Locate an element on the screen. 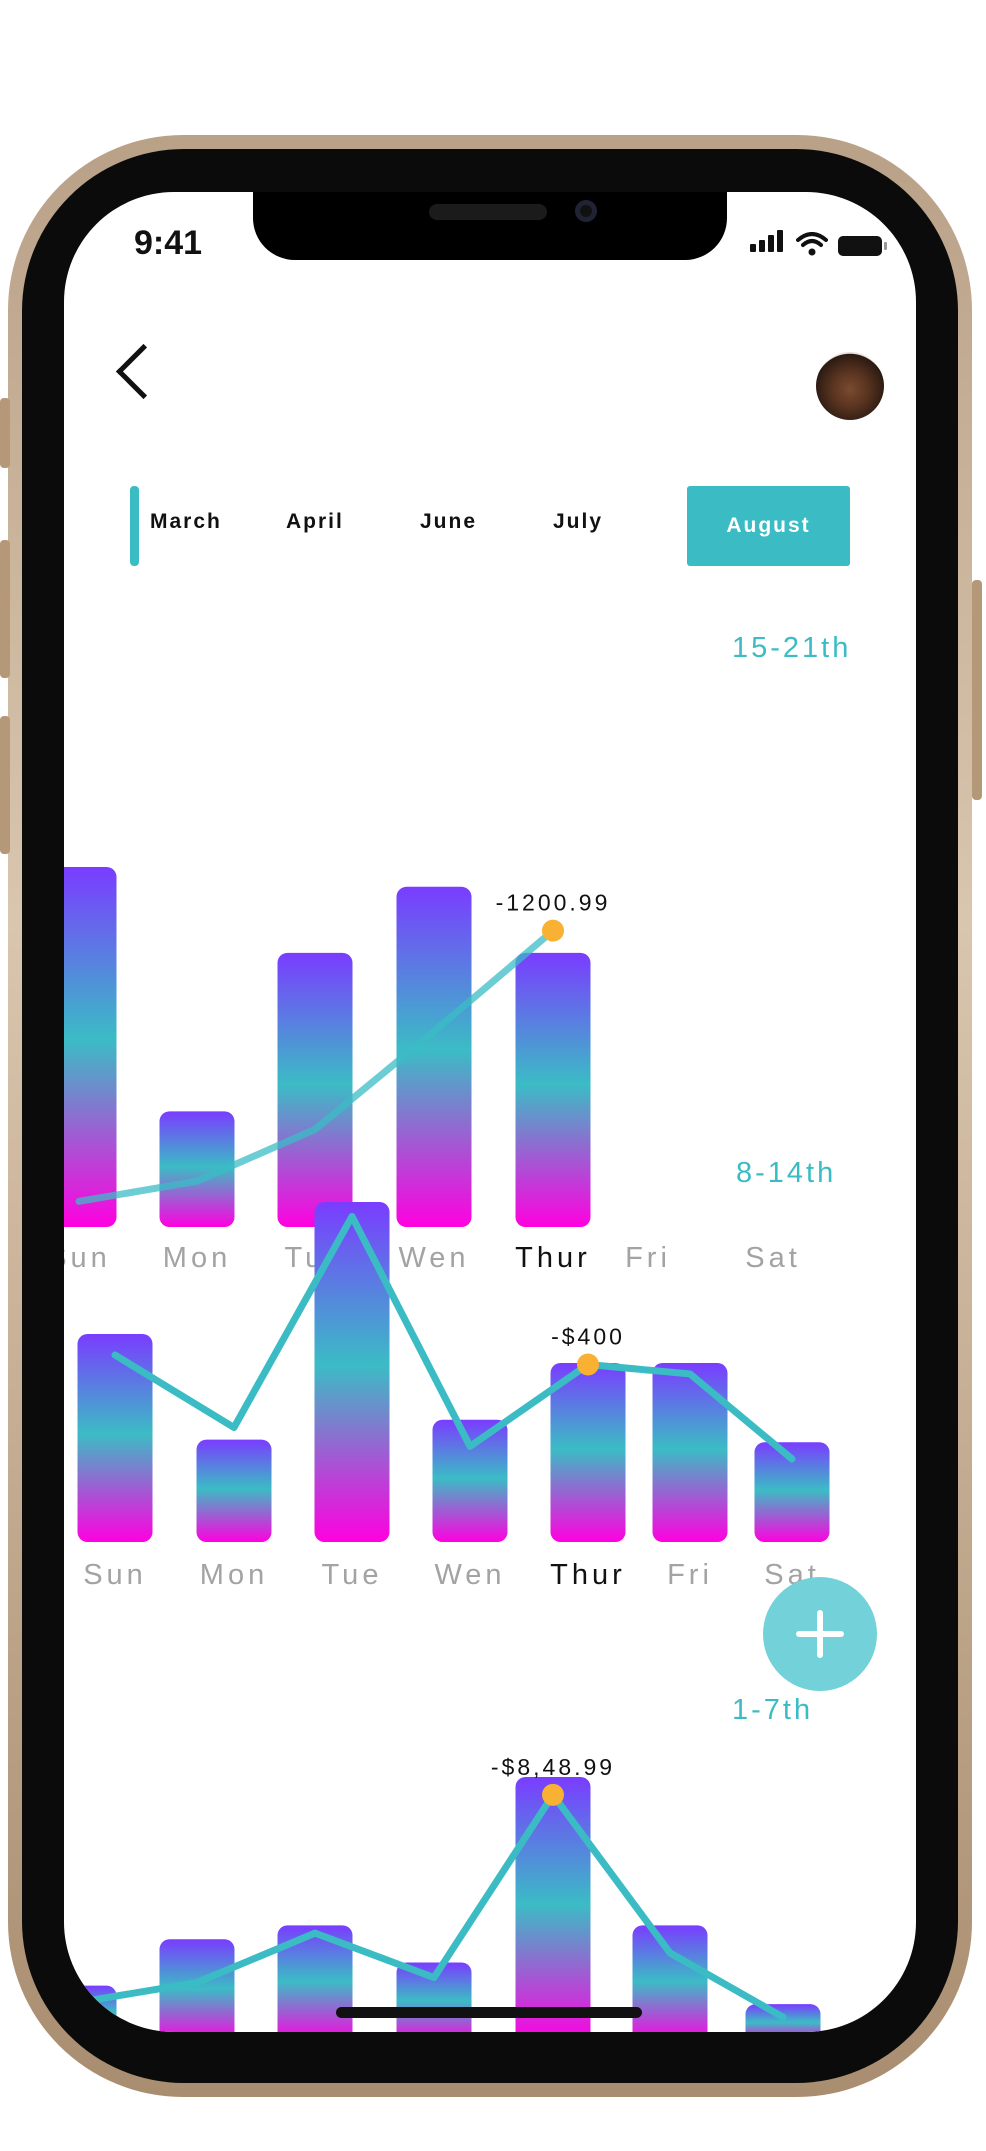 This screenshot has height=2151, width=986. month-scroll-indicator is located at coordinates (134, 526).